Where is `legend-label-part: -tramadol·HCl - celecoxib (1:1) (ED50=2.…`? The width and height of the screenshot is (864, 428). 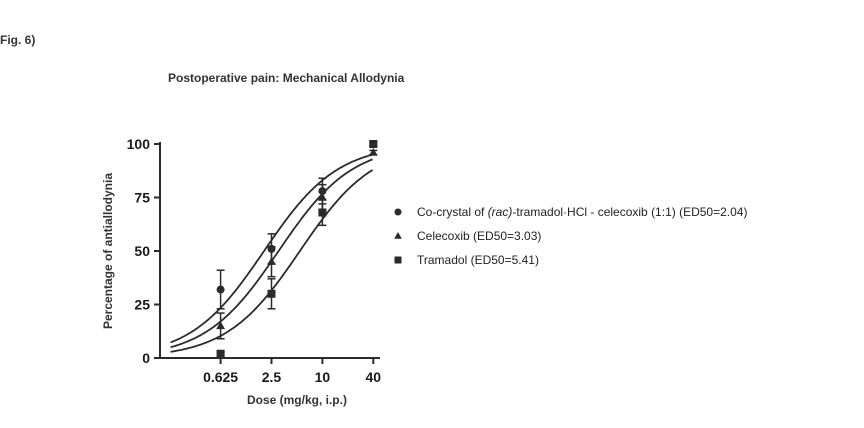
legend-label-part: -tramadol·HCl - celecoxib (1:1) (ED50=2.… is located at coordinates (629, 212).